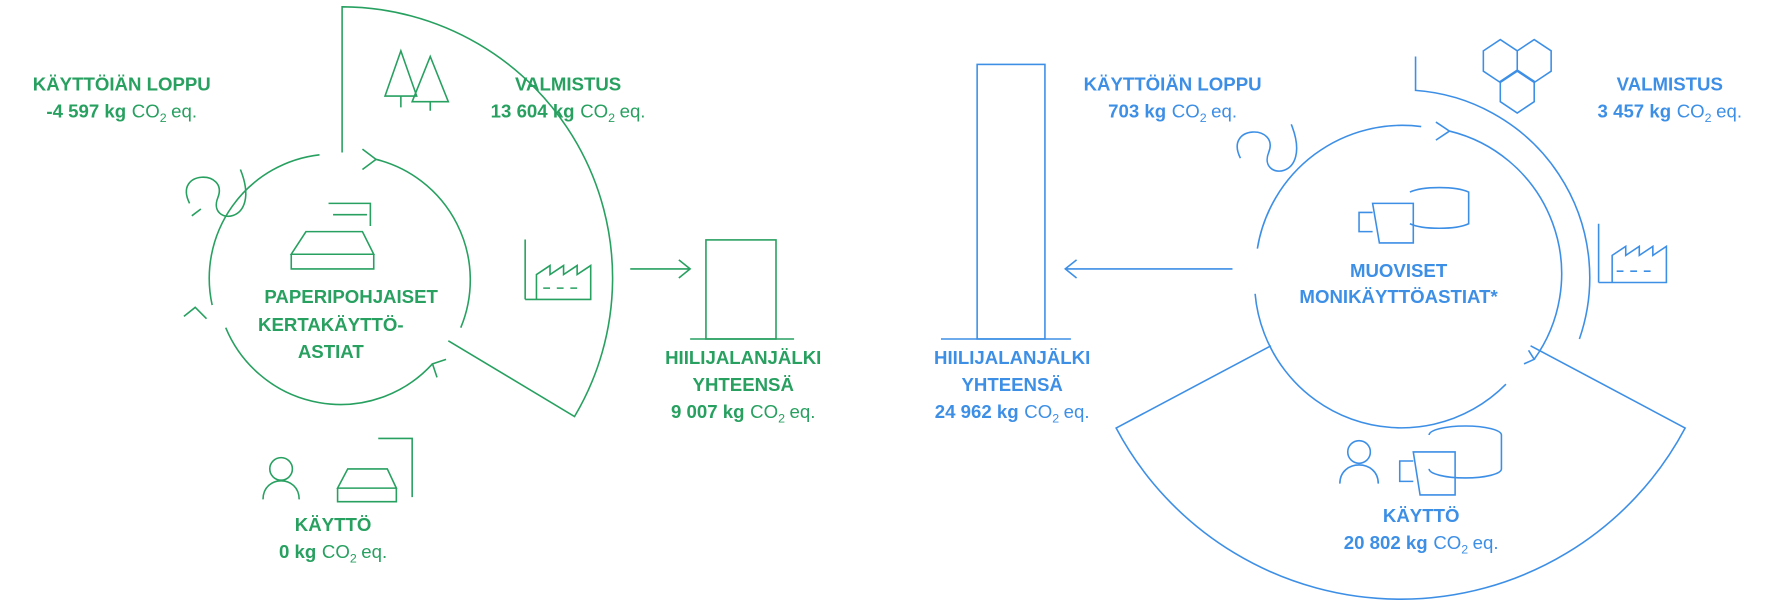 The image size is (1778, 600). I want to click on panel-title: PAPERIPOHJAISET, so click(351, 296).